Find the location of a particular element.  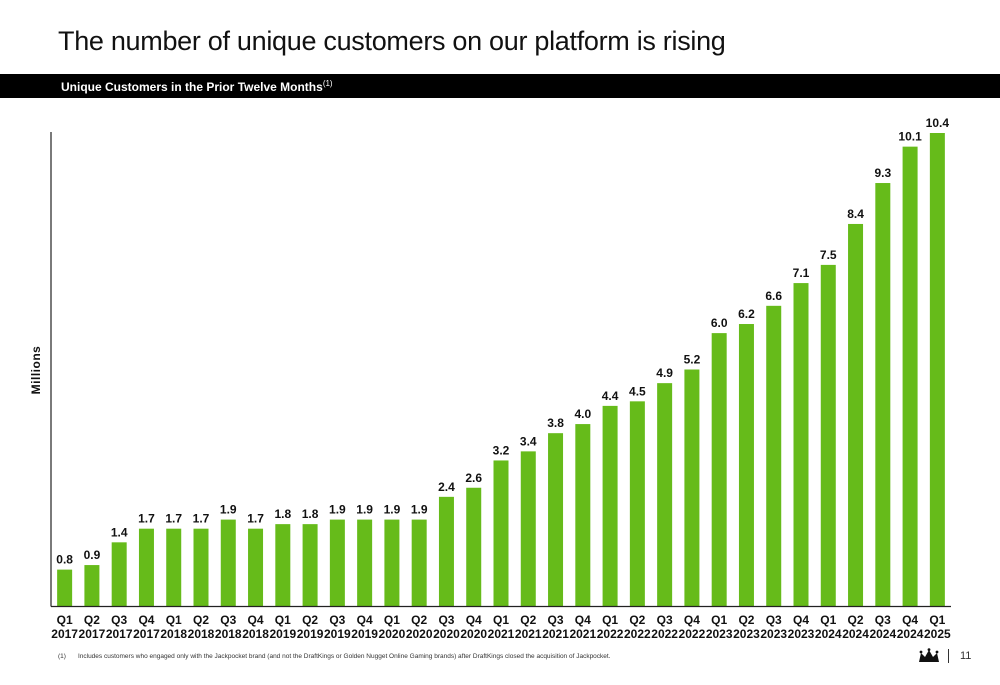

footnote-number: (1) is located at coordinates (62, 656).